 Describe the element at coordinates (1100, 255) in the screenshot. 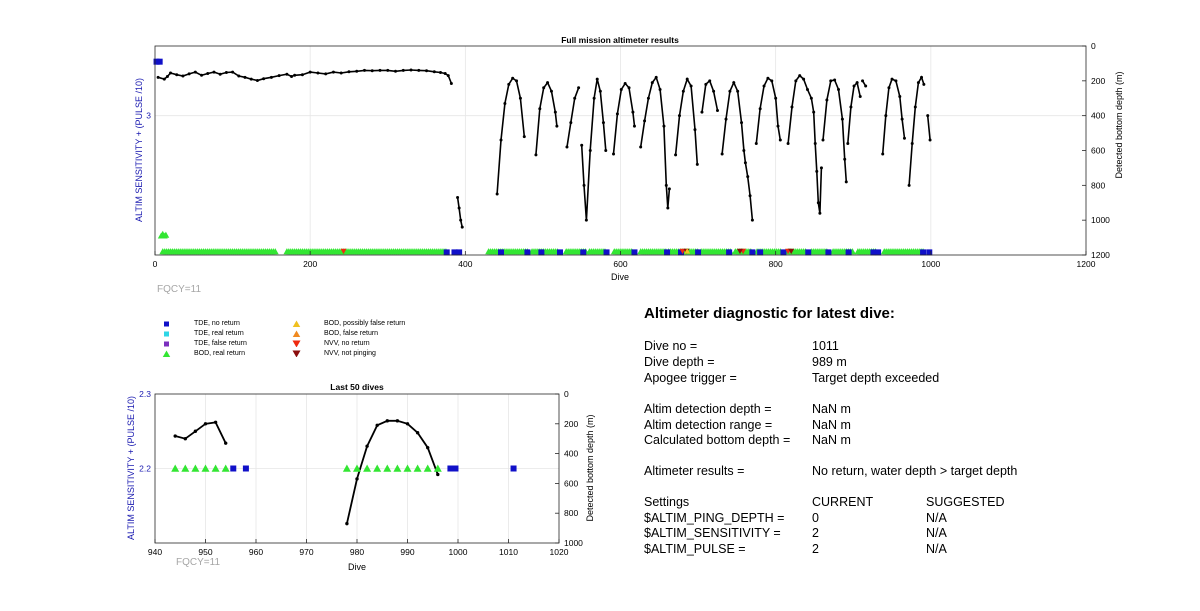

I see `y-right-tick-label: 1200` at that location.